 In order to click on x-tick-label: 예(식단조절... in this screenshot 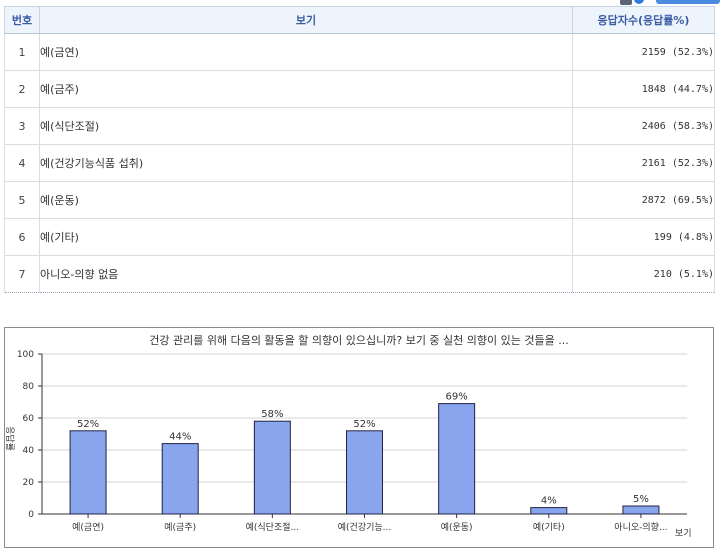, I will do `click(273, 527)`.